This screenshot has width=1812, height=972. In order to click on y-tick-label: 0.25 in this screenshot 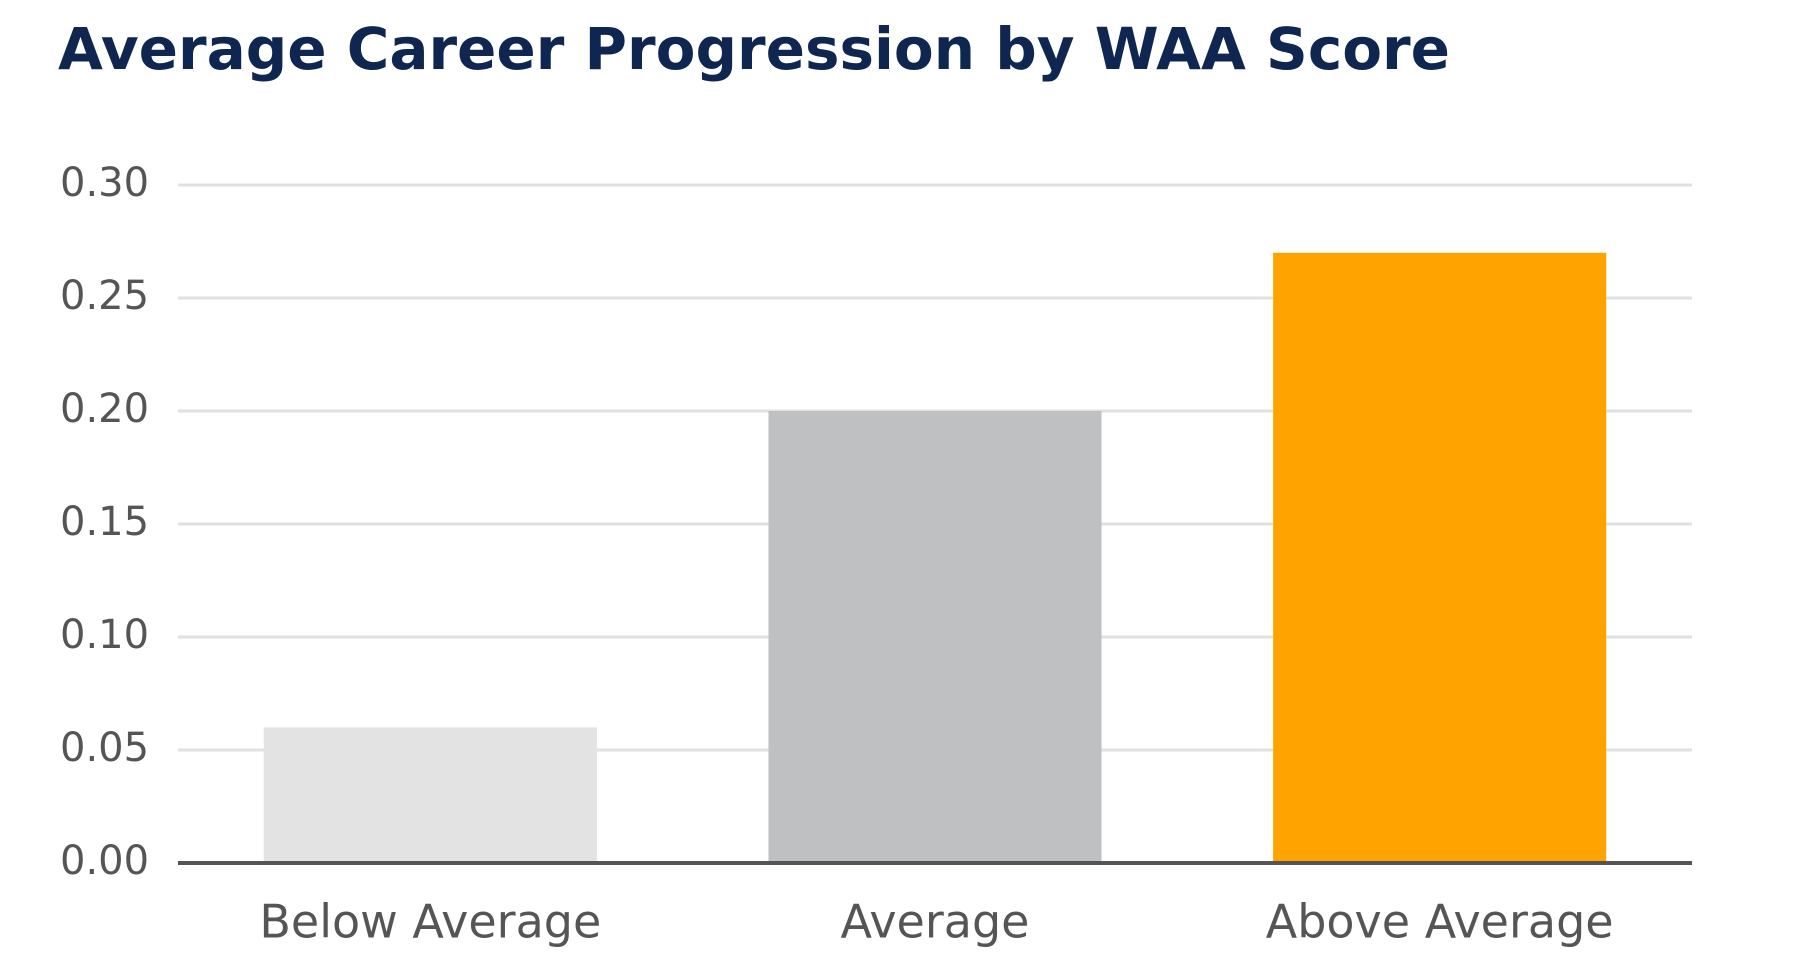, I will do `click(104, 296)`.